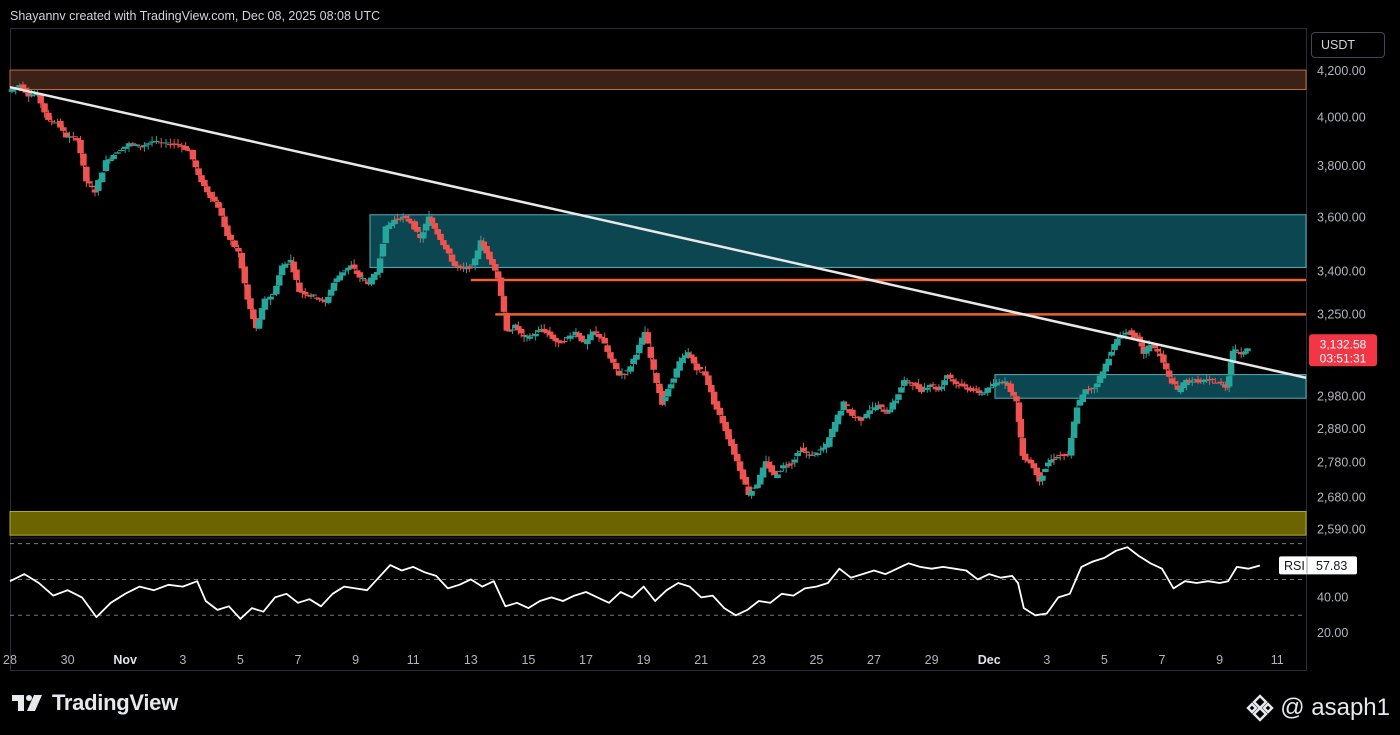 The width and height of the screenshot is (1400, 735). What do you see at coordinates (1341, 497) in the screenshot?
I see `y-tick-label: 2,680.00` at bounding box center [1341, 497].